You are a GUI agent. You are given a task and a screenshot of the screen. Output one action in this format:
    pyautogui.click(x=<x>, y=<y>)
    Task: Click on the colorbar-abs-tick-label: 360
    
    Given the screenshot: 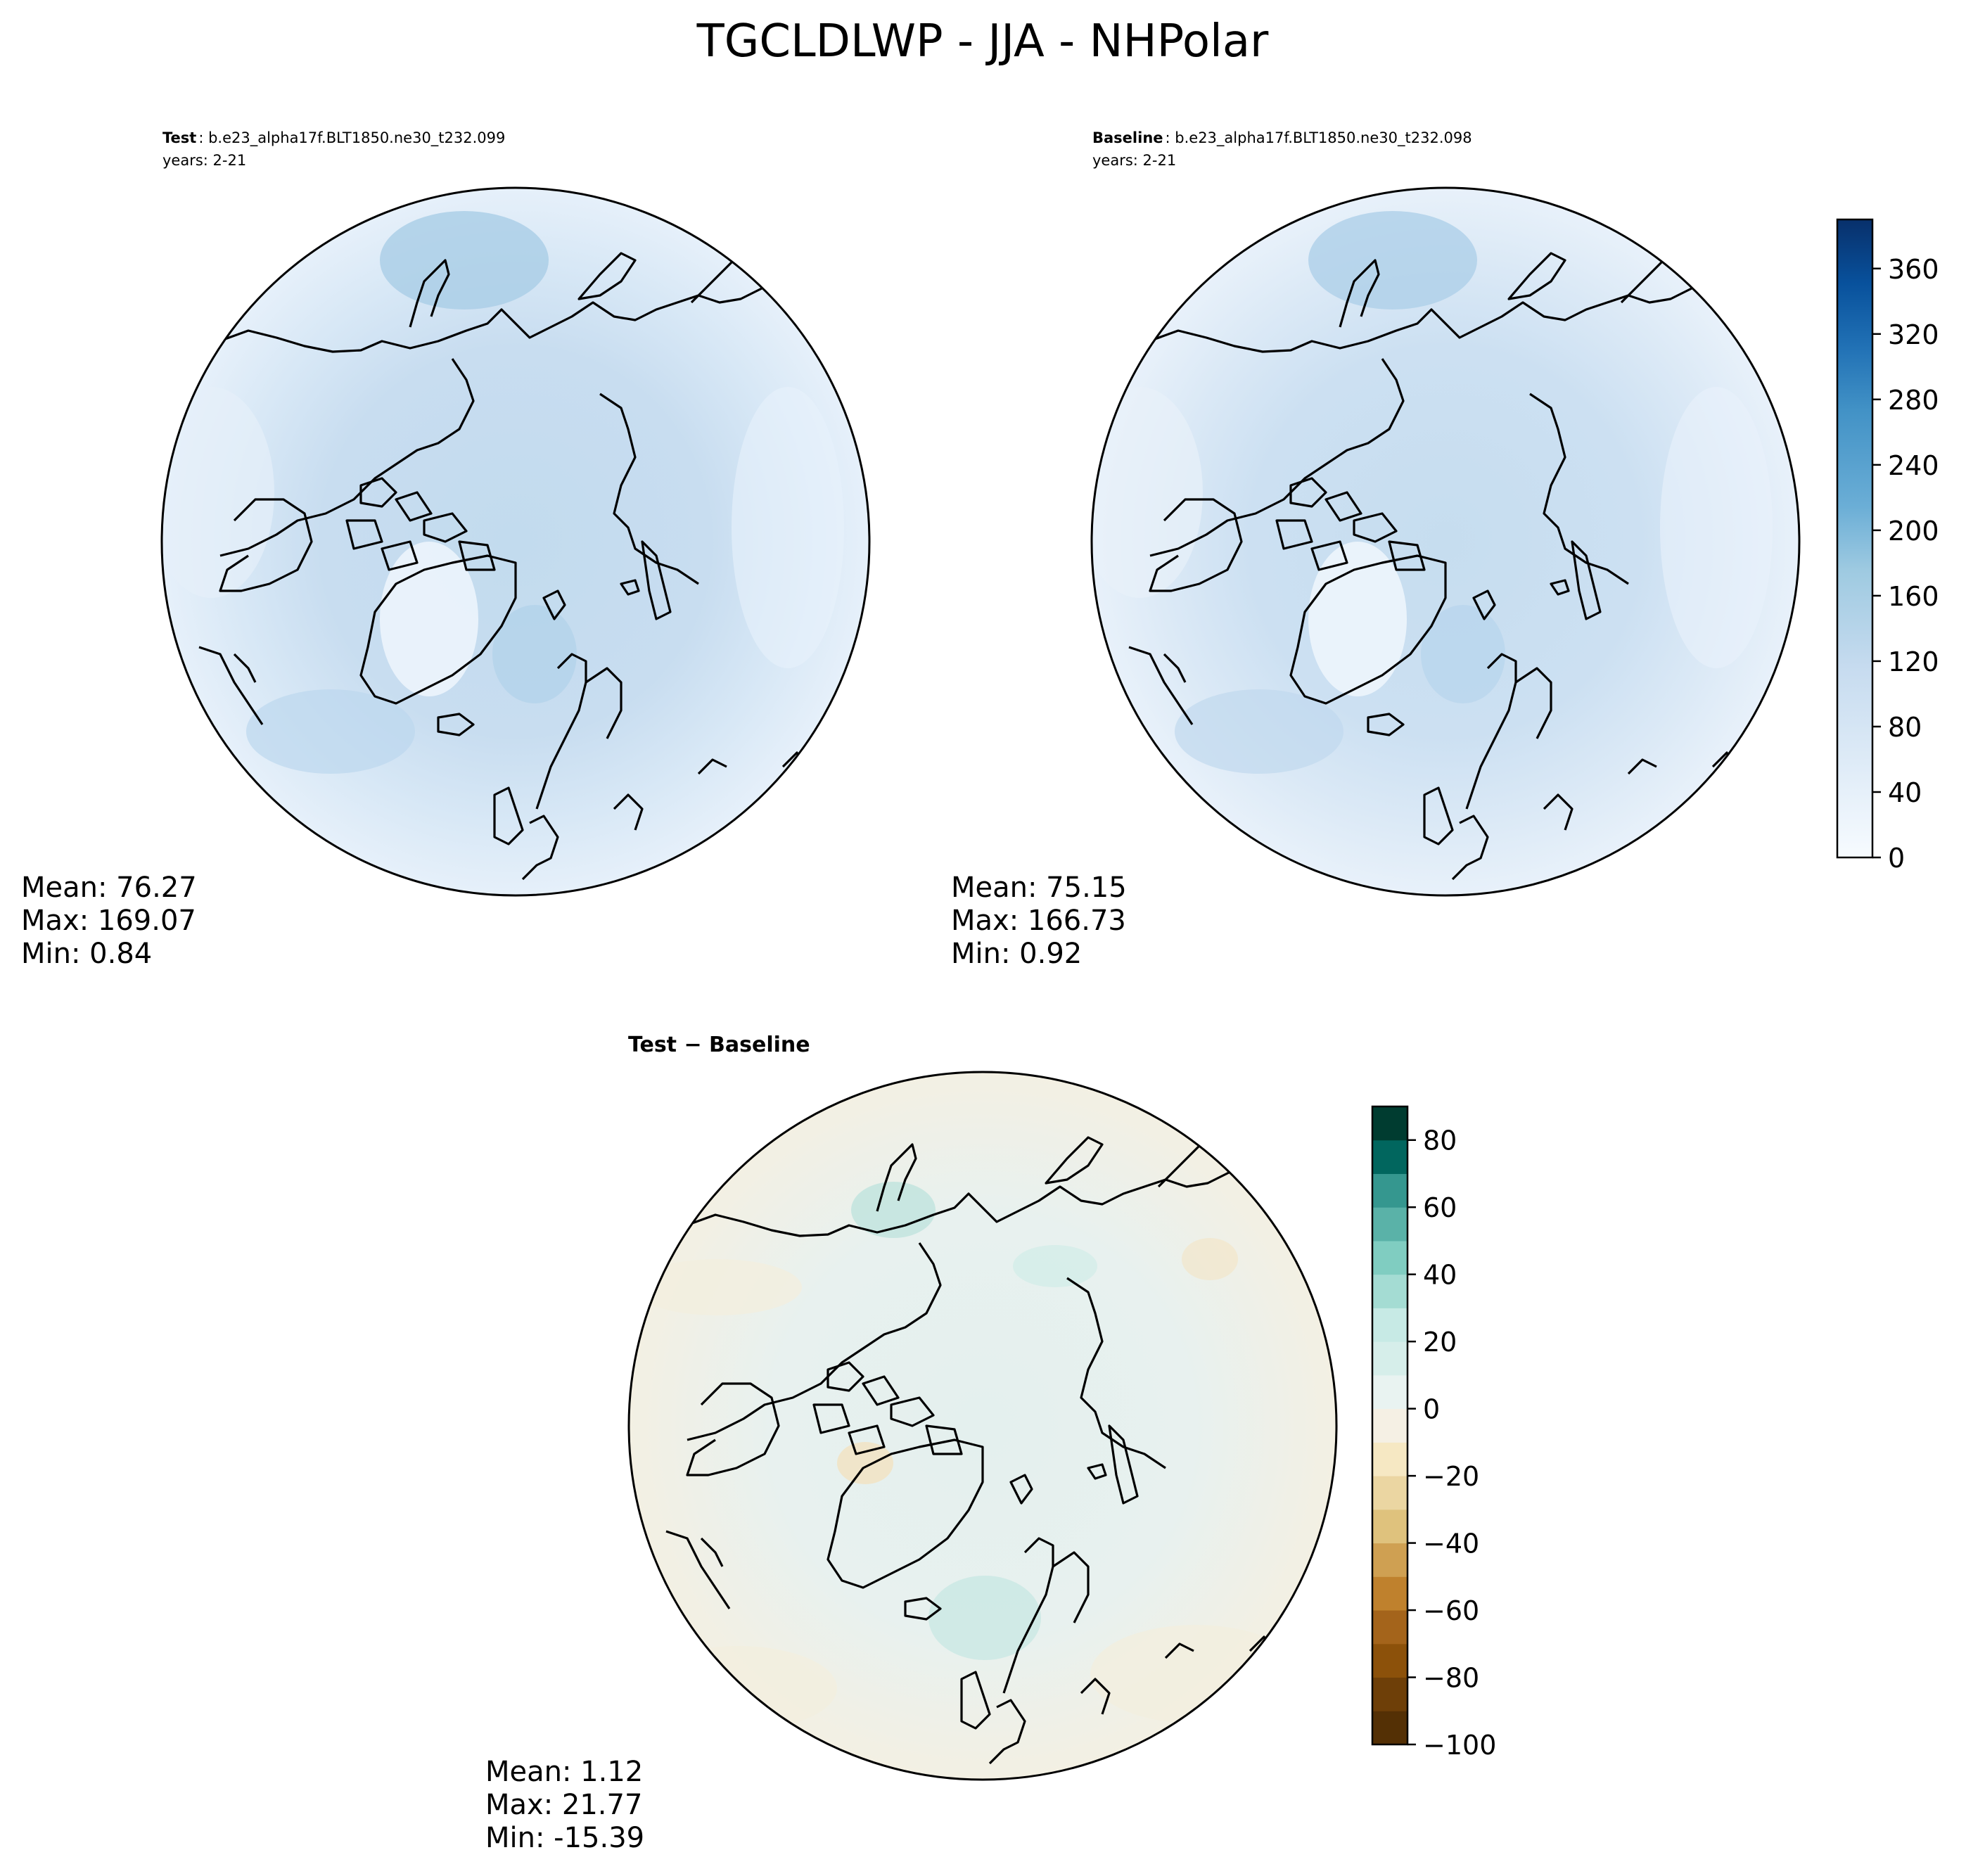 What is the action you would take?
    pyautogui.click(x=1913, y=269)
    